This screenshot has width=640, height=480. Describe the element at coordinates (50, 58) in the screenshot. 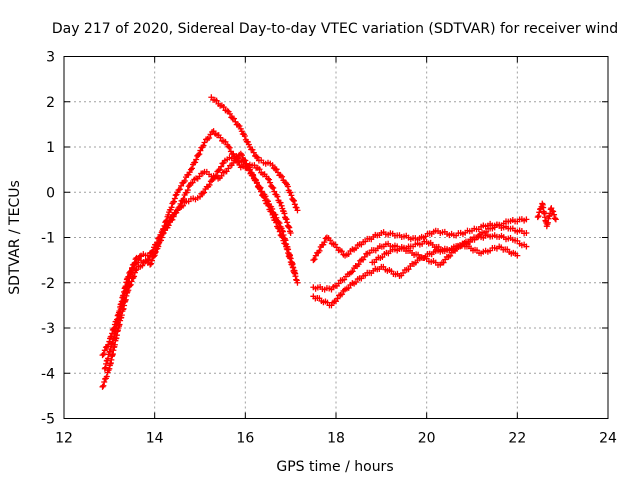

I see `y-tick-label: 3` at that location.